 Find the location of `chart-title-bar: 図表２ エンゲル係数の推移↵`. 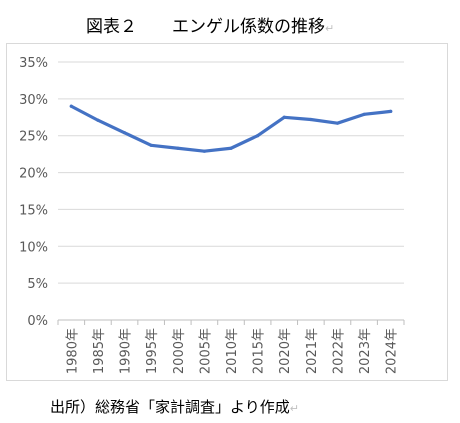

chart-title-bar: 図表２ エンゲル係数の推移↵ is located at coordinates (230, 24).